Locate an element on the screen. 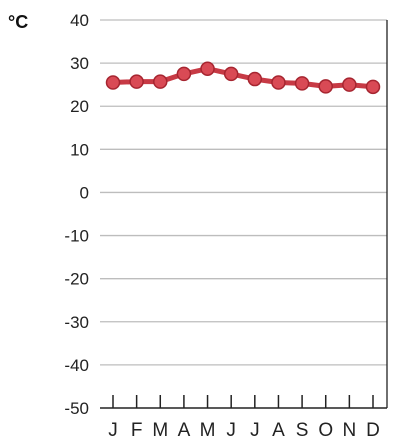 This screenshot has width=405, height=441. y-tick-label: -10 is located at coordinates (76, 236).